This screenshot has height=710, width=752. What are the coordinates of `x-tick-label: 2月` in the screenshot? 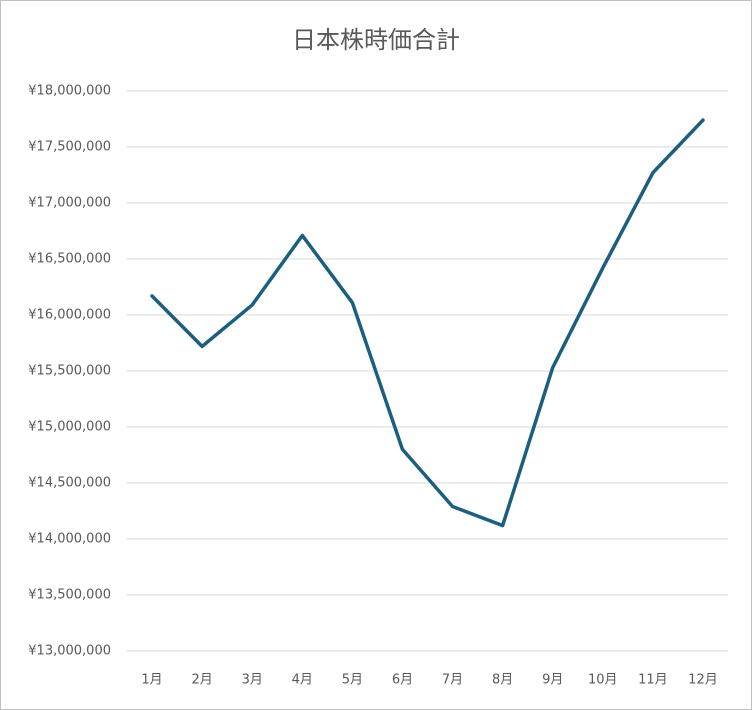 It's located at (201, 680).